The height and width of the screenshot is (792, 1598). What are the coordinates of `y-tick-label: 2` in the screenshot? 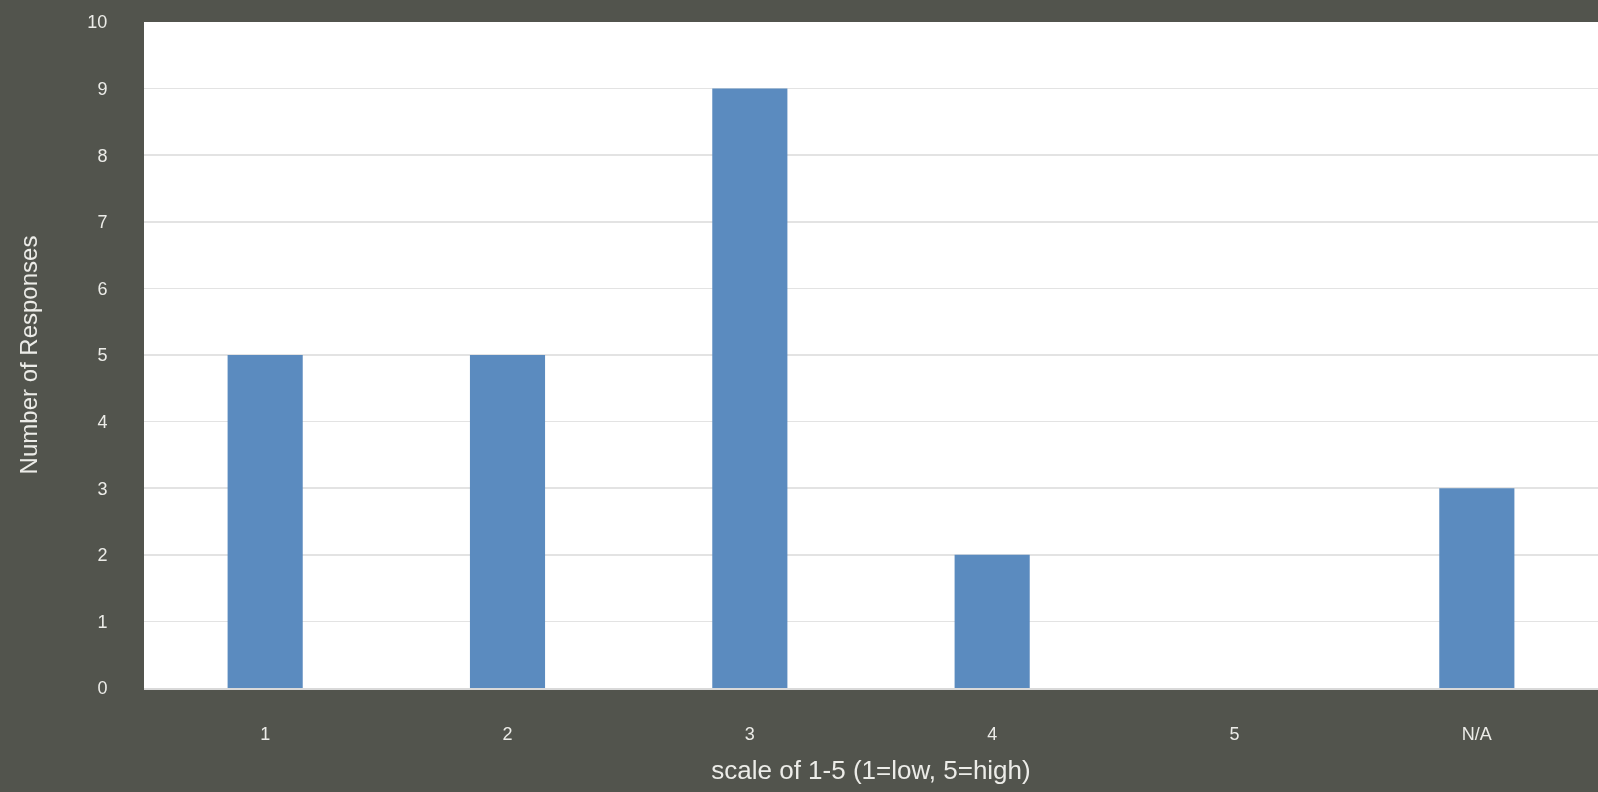 It's located at (102, 555).